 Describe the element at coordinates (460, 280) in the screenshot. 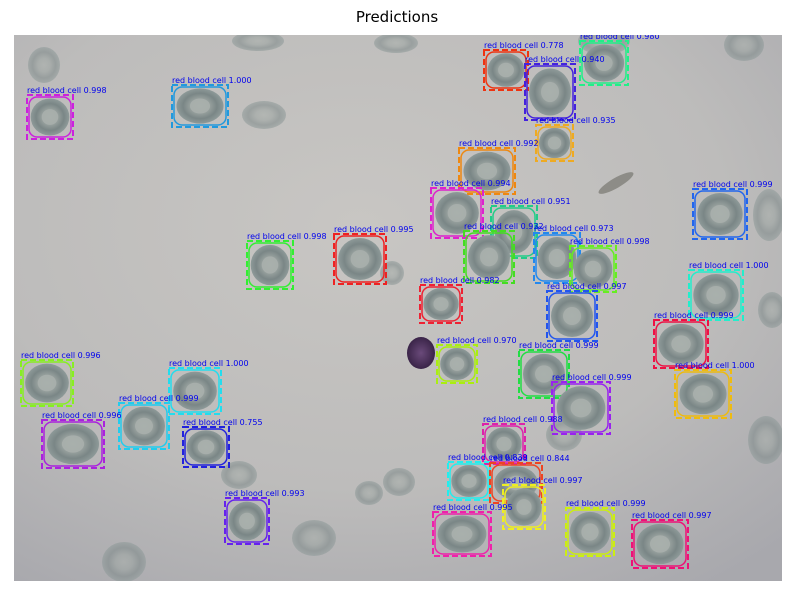

I see `detection-label: red blood cell 0.982` at that location.